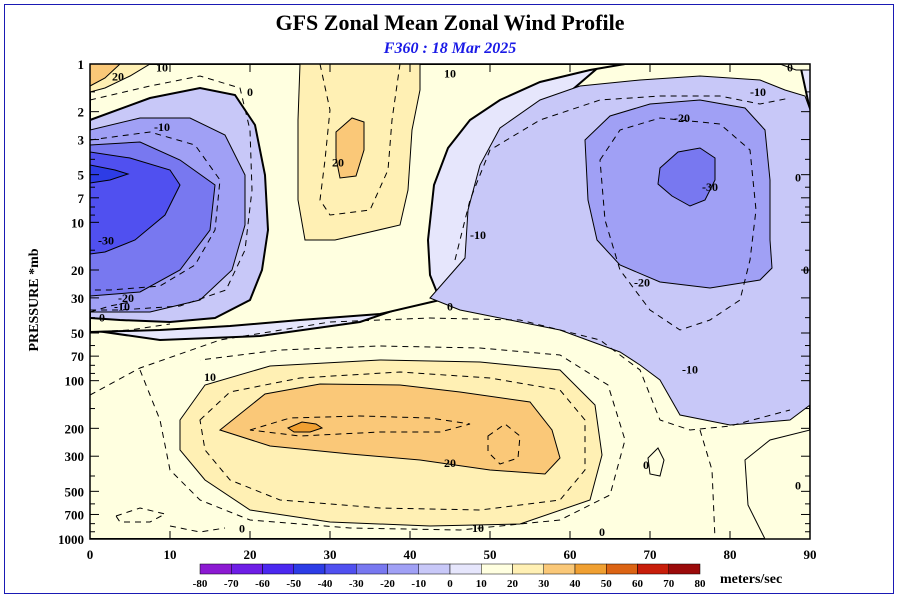 This screenshot has height=600, width=900. I want to click on y-tick-label: 50, so click(77, 333).